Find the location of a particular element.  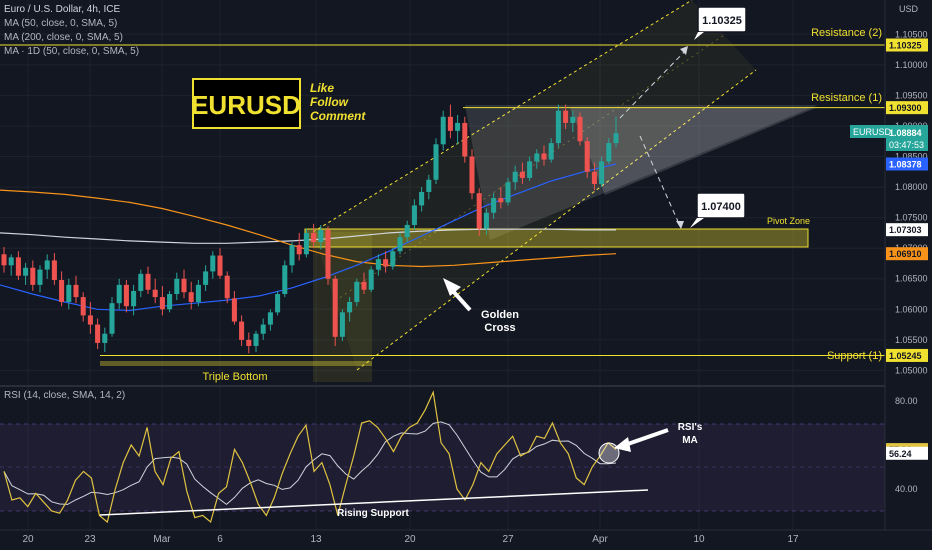

price-tick-label: 1.06500 is located at coordinates (911, 279).